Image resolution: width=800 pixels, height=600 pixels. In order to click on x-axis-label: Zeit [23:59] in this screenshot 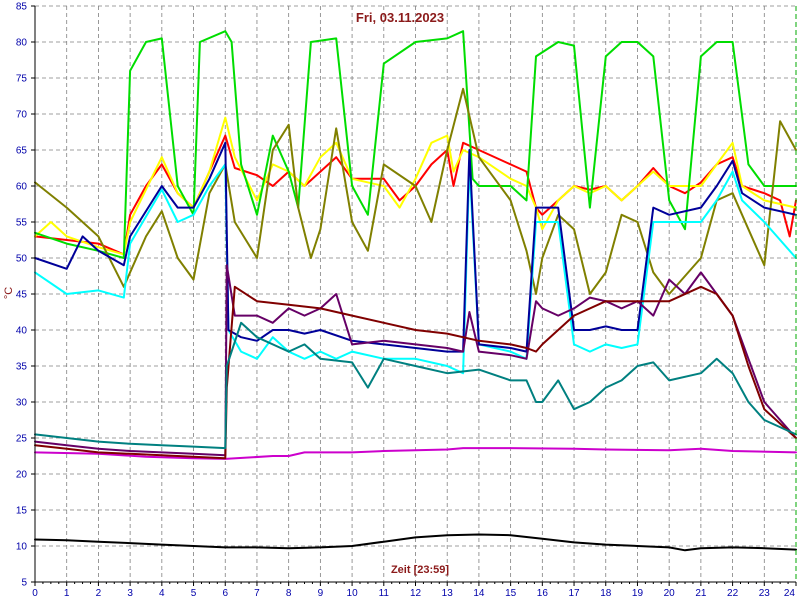, I will do `click(420, 570)`.